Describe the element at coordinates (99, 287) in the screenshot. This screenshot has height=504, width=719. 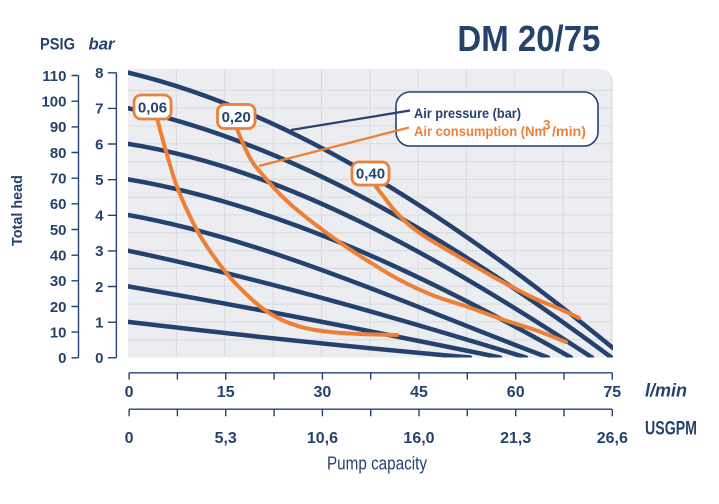
I see `svg-text: 2` at that location.